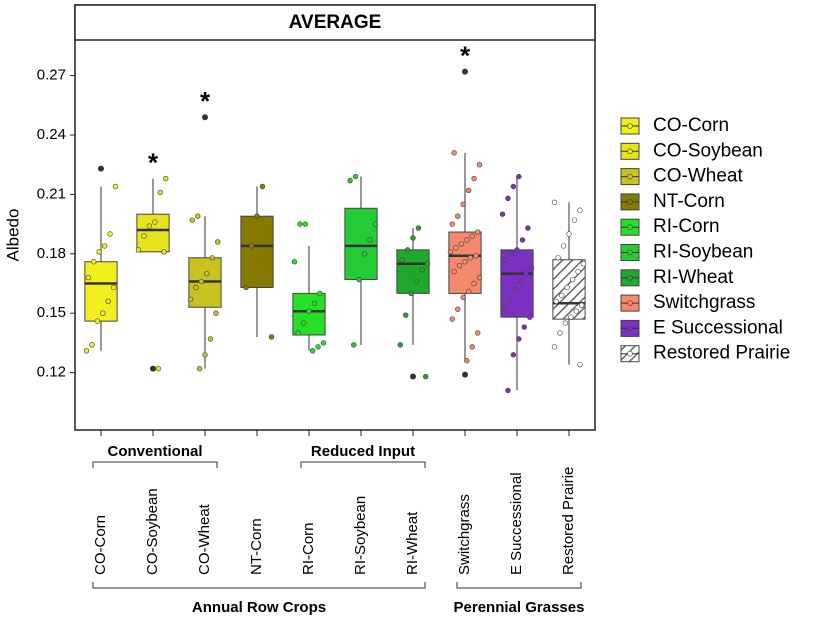 This screenshot has height=620, width=825. Describe the element at coordinates (51, 75) in the screenshot. I see `y-tick-label: 0.27` at that location.